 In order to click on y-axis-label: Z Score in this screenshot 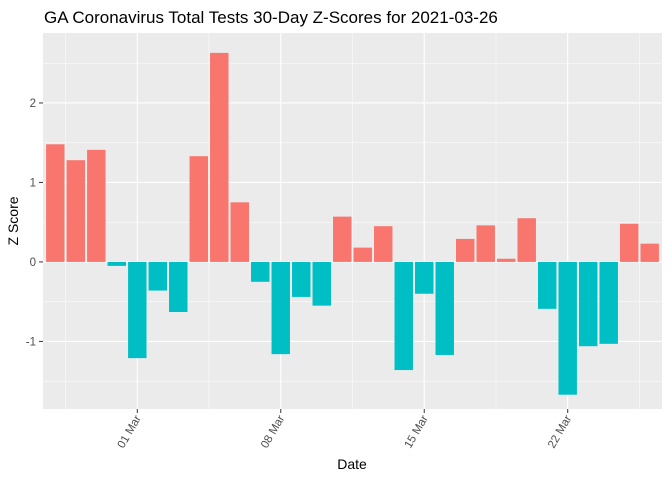, I will do `click(13, 220)`.